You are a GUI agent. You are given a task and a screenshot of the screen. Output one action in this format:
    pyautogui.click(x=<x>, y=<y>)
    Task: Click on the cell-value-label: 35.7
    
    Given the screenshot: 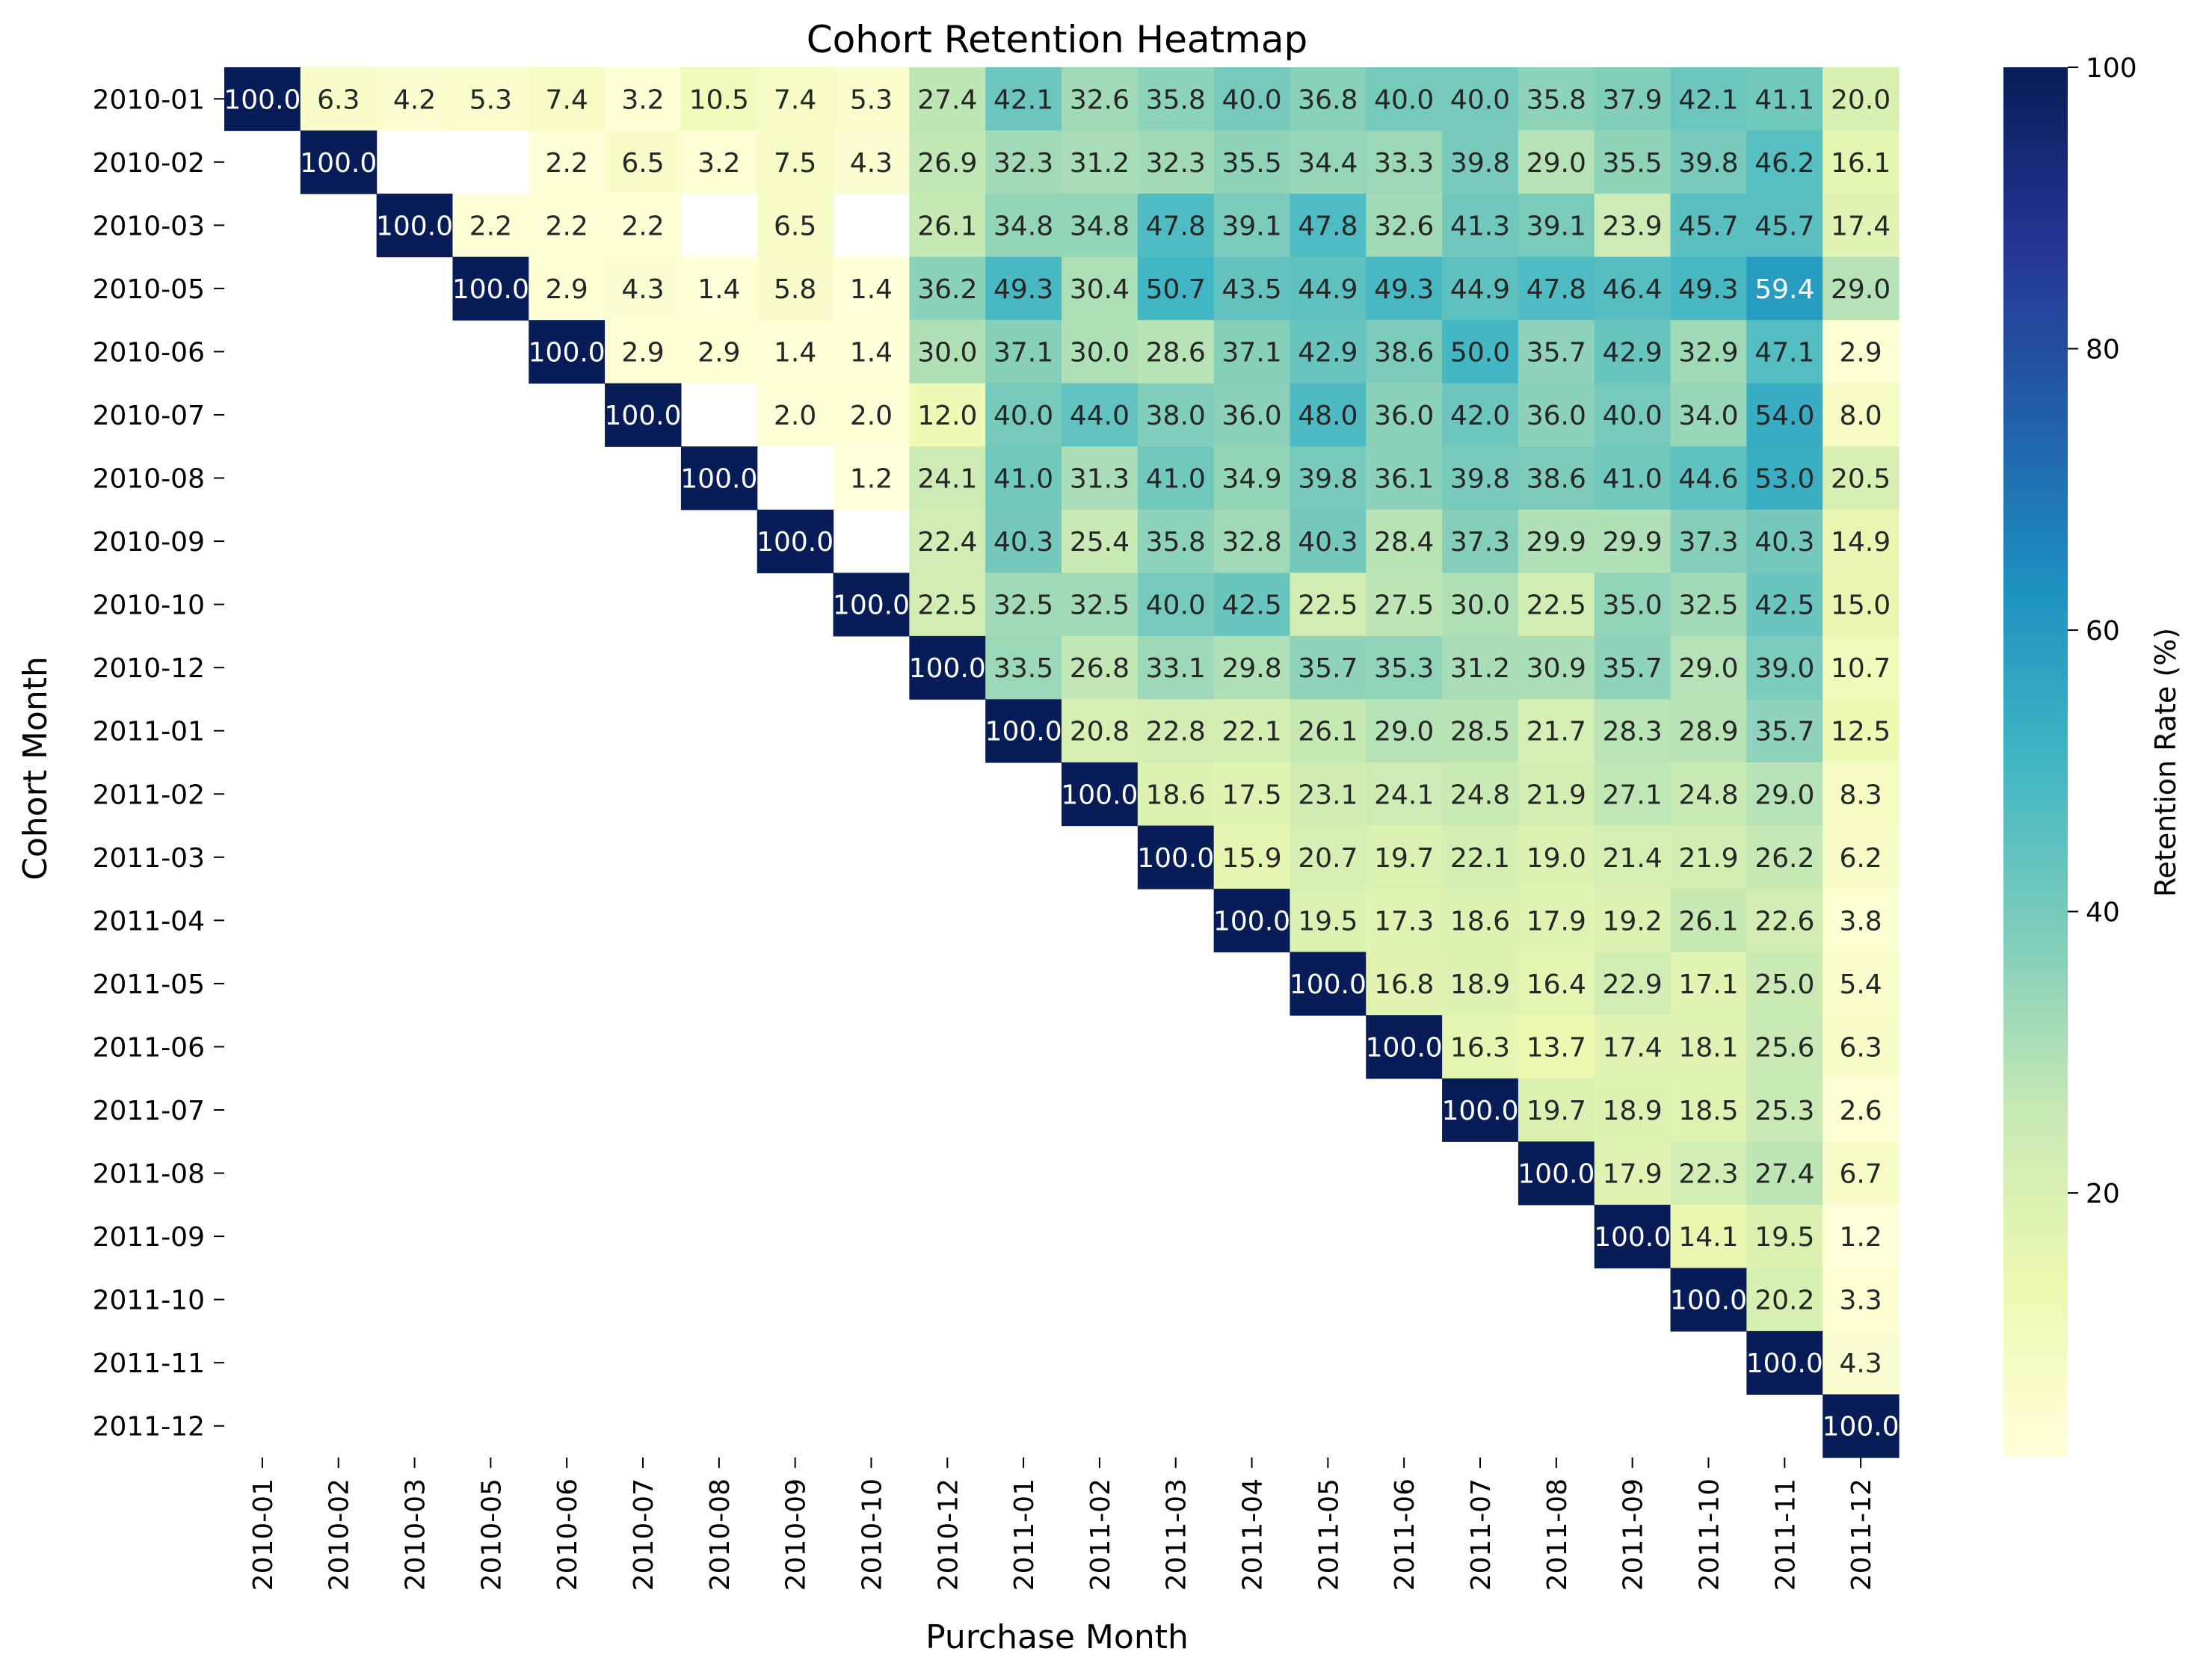 What is the action you would take?
    pyautogui.click(x=1556, y=352)
    